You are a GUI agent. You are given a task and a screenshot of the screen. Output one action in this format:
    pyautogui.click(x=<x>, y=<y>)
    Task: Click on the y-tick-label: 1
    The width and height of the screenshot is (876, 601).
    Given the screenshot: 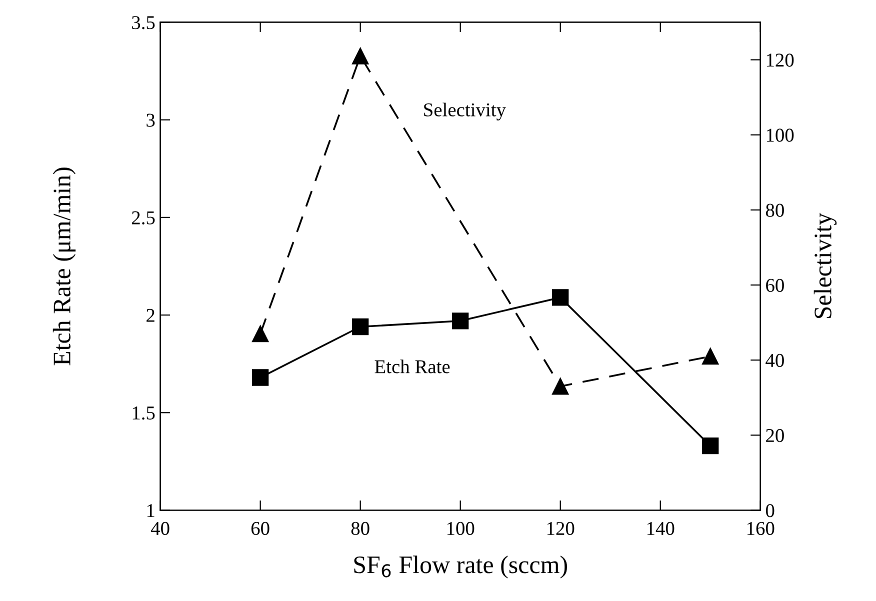 What is the action you would take?
    pyautogui.click(x=150, y=510)
    